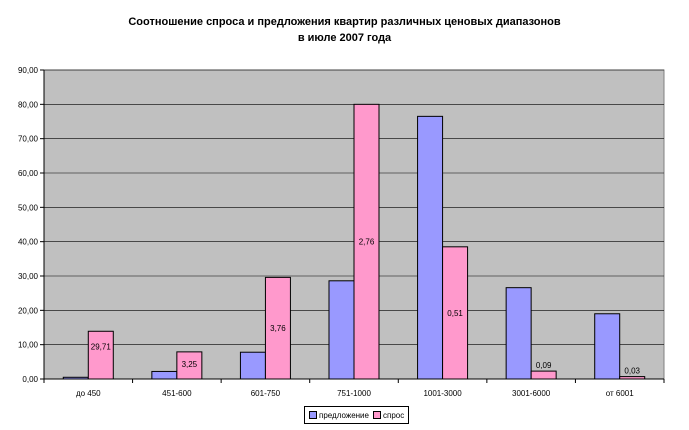 The height and width of the screenshot is (430, 689). Describe the element at coordinates (344, 415) in the screenshot. I see `legend-label: предложение` at that location.